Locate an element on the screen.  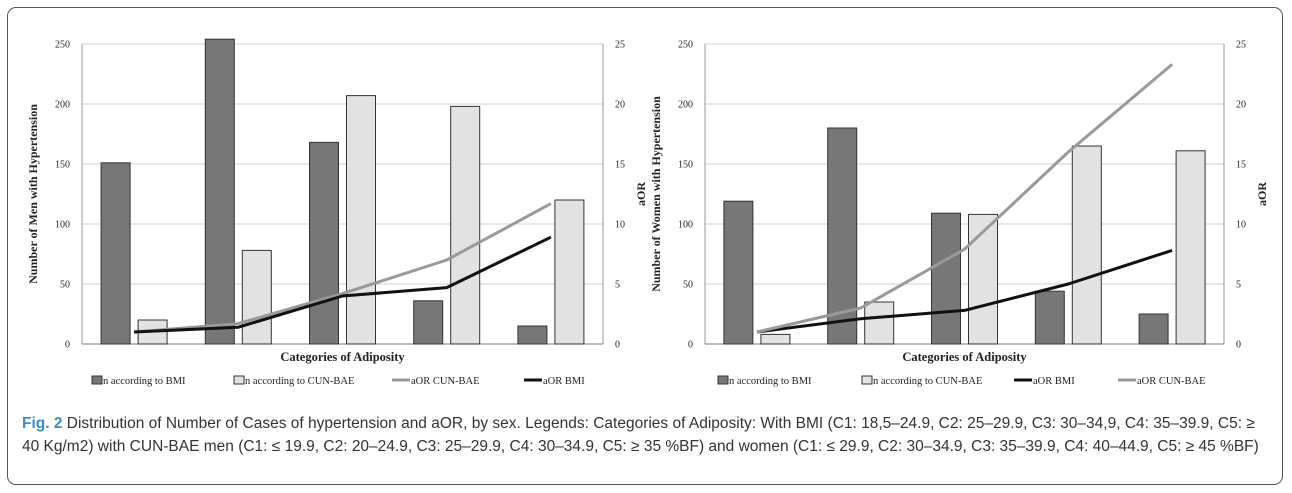
y-axis-title: Number of Women with Hypertension is located at coordinates (656, 194).